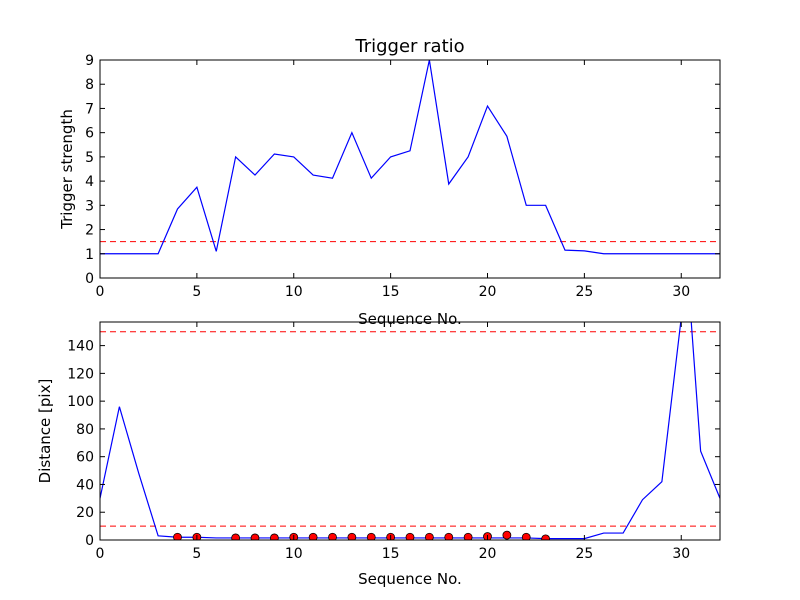 The height and width of the screenshot is (600, 800). I want to click on top-x-tick-label: 0, so click(100, 292).